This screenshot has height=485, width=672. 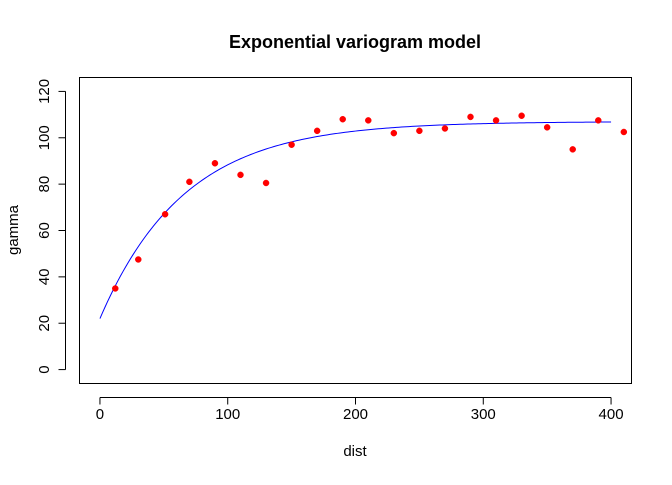 I want to click on y-axis-label: gamma, so click(x=13, y=229).